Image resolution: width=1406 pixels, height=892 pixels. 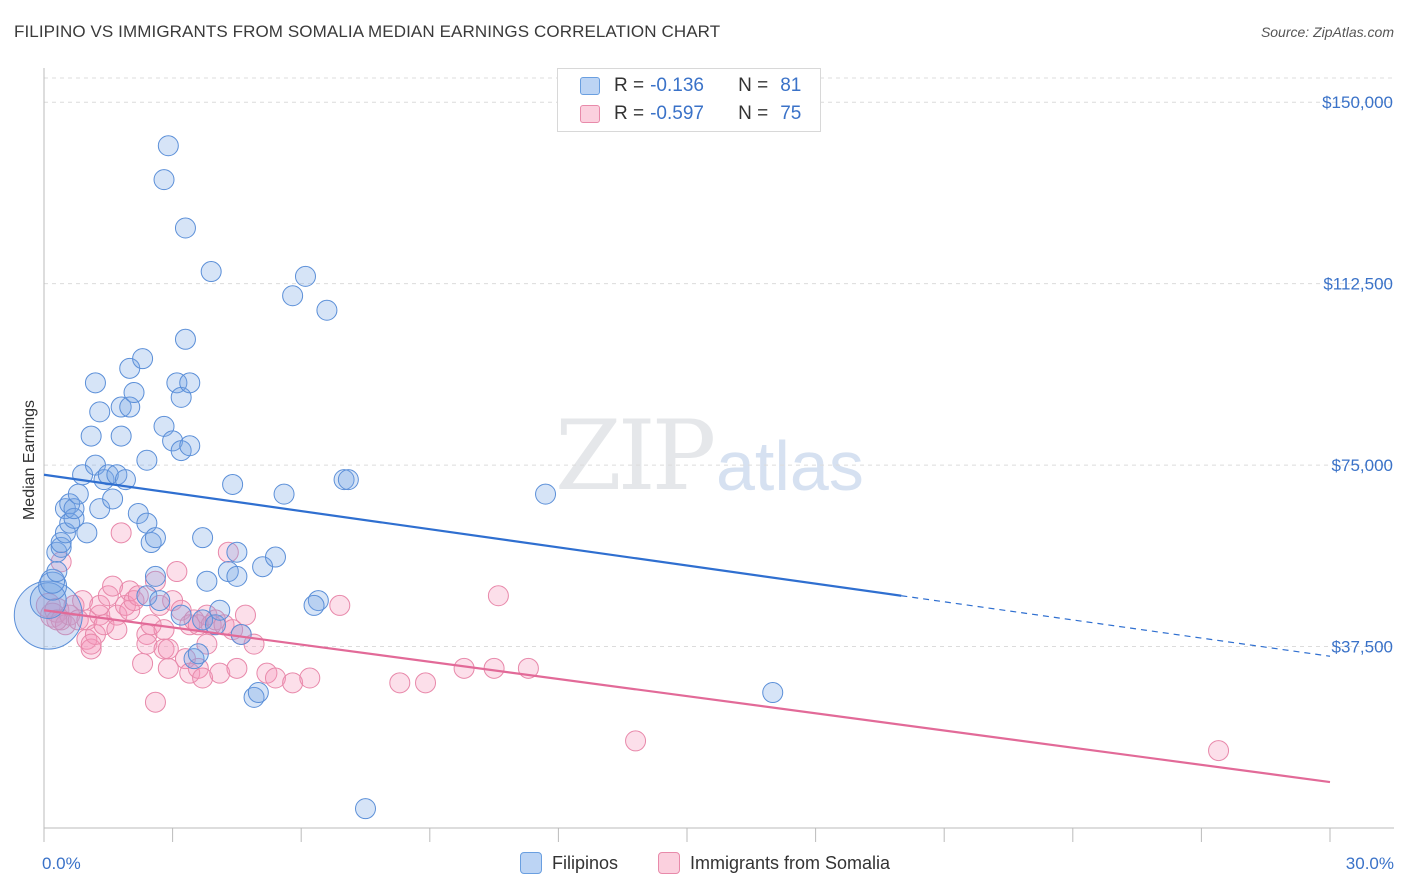 What do you see at coordinates (677, 113) in the screenshot?
I see `legend-r-value: -0.597` at bounding box center [677, 113].